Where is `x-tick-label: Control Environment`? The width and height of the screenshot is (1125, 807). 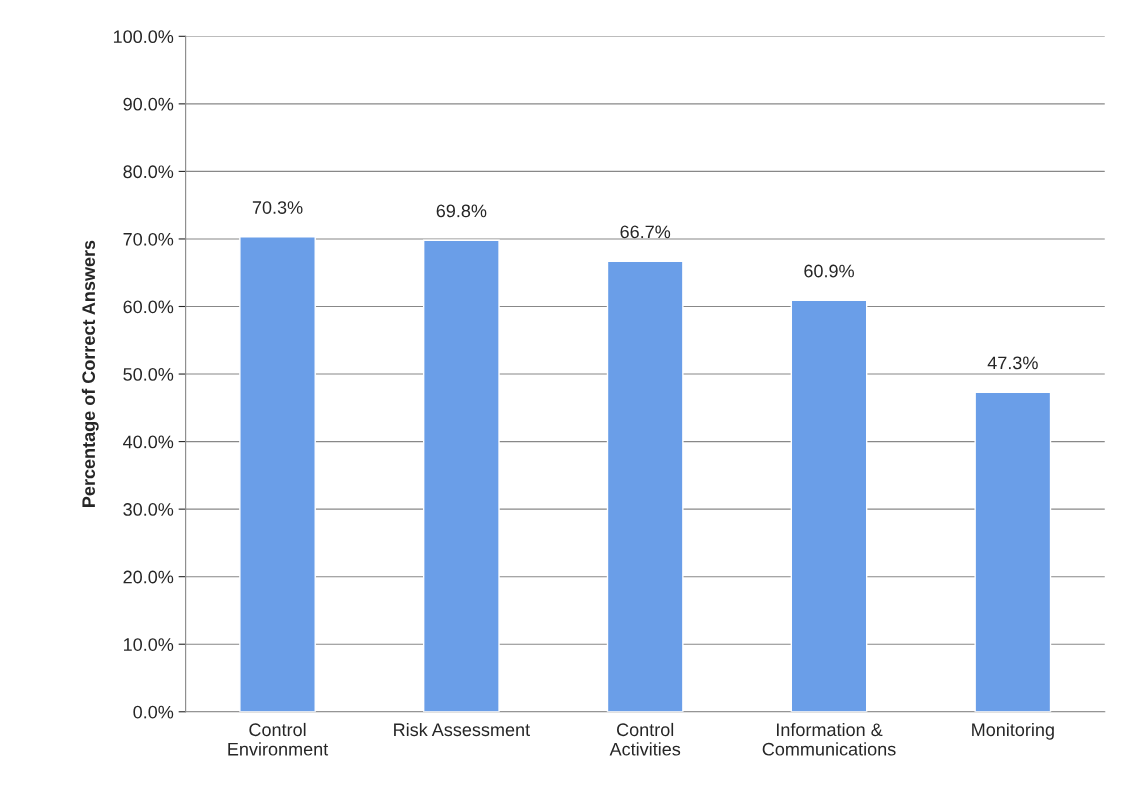 x-tick-label: Control Environment is located at coordinates (278, 739).